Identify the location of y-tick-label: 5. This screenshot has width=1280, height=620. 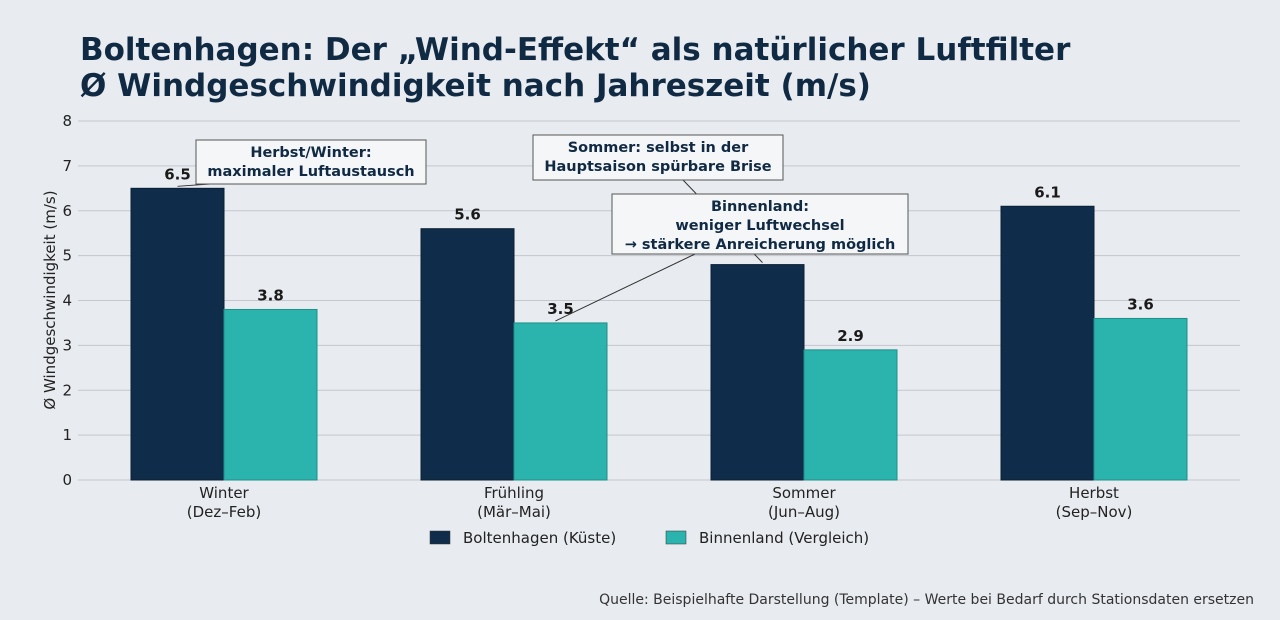
(67, 256).